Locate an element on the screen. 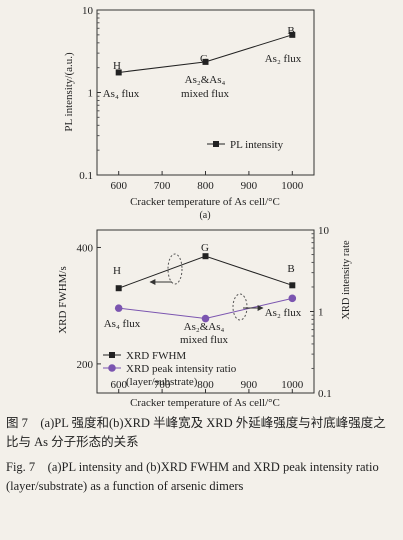 This screenshot has width=403, height=540. chart-b-ytick-left-label: 200 is located at coordinates (85, 365).